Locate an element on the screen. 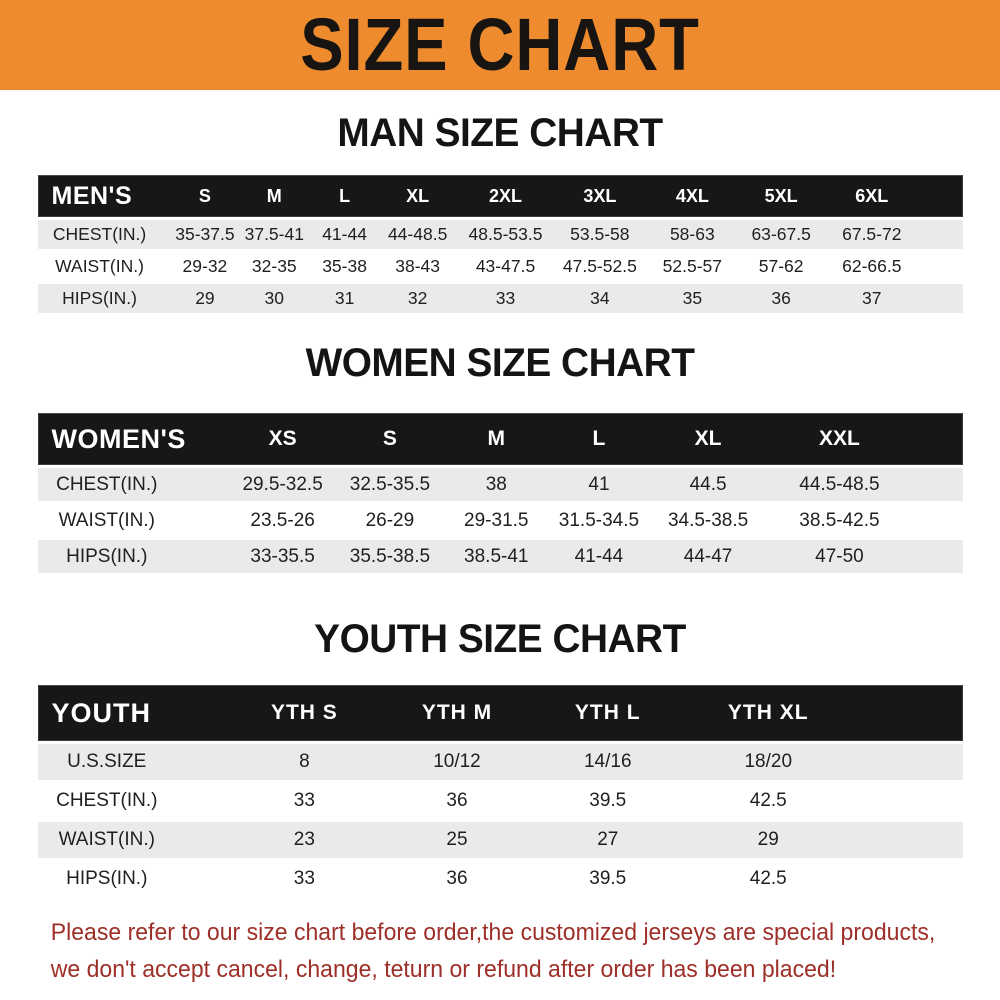 The image size is (1000, 1000). table-row: HIPS(IN.) 29 30 31 32 33 34 35 36 37 is located at coordinates (500, 298).